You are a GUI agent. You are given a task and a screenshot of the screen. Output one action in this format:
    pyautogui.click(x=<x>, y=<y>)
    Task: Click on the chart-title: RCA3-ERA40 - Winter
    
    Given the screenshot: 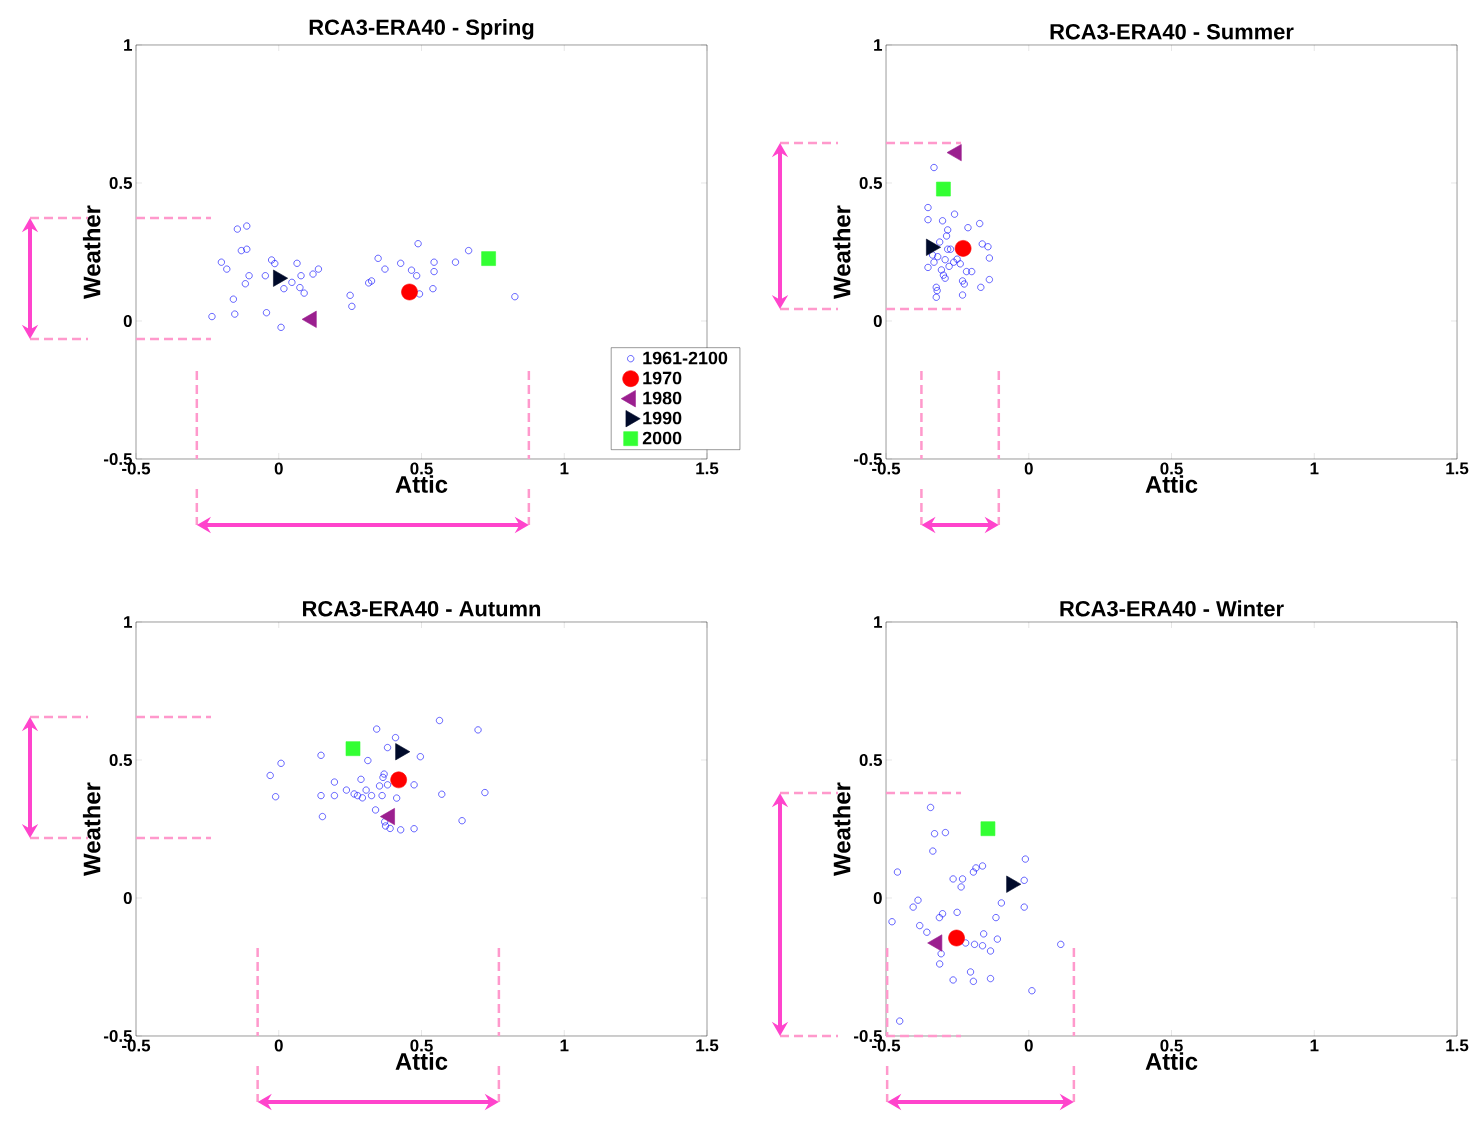 What is the action you would take?
    pyautogui.click(x=1172, y=608)
    